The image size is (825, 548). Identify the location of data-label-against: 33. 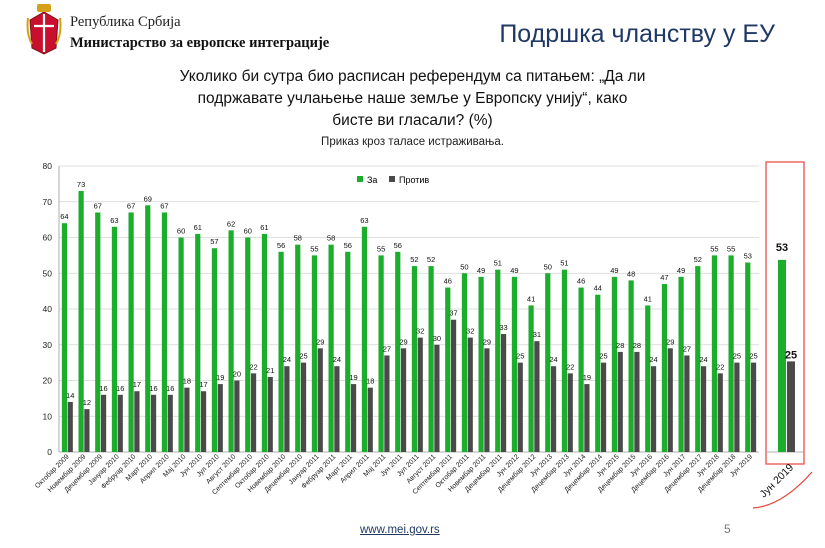
(503, 327).